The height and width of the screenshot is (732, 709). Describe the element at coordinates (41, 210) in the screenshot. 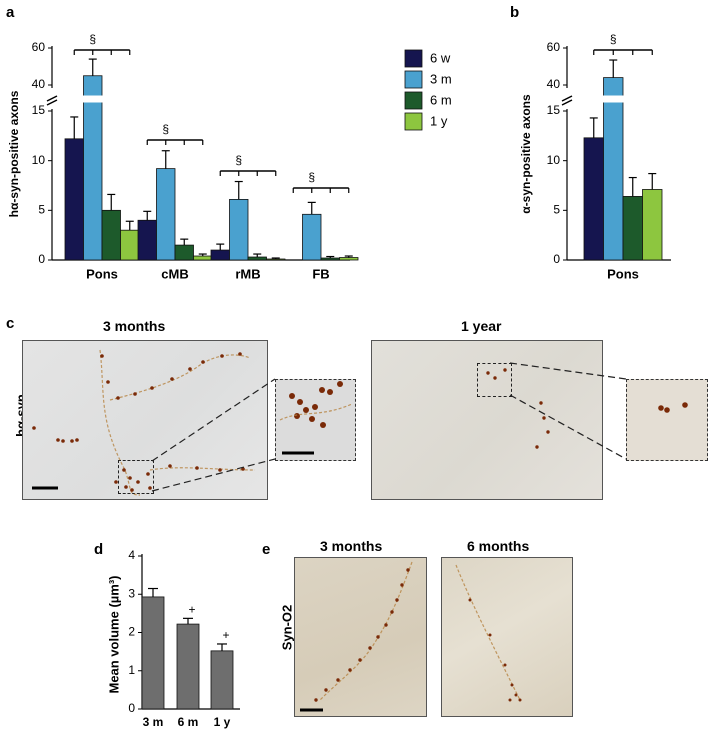

I see `y-tick-label-a: 5` at that location.